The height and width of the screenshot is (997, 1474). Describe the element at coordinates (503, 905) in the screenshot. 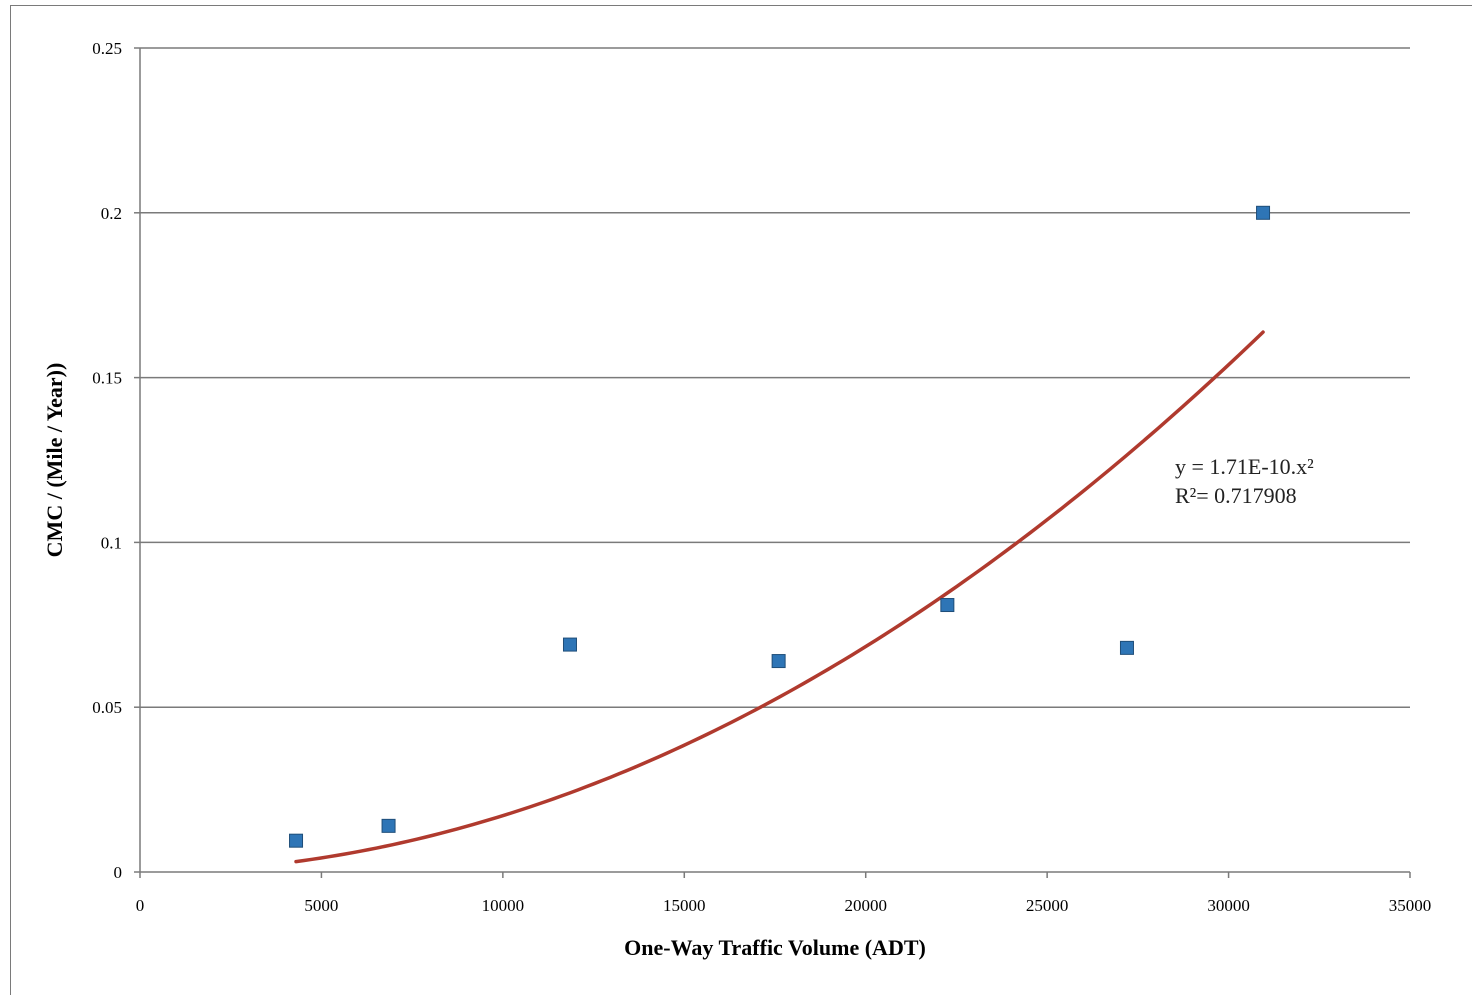

I see `x-tick-label-2: 10000` at that location.